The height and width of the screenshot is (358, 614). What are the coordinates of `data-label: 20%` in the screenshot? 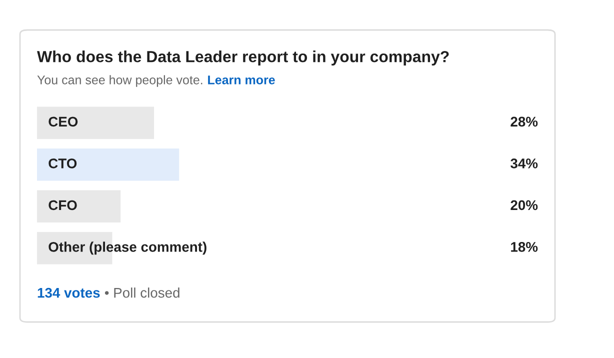 It's located at (524, 205).